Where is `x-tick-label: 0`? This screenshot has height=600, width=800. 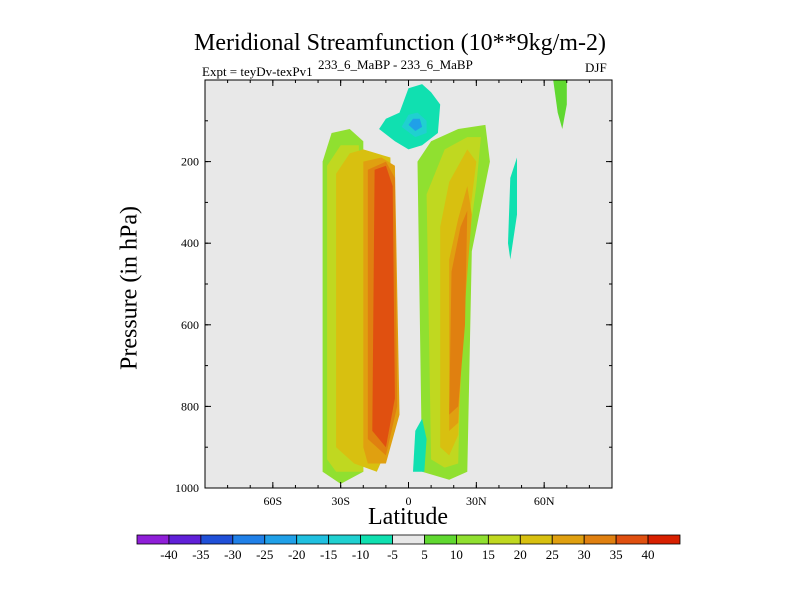 x-tick-label: 0 is located at coordinates (409, 501).